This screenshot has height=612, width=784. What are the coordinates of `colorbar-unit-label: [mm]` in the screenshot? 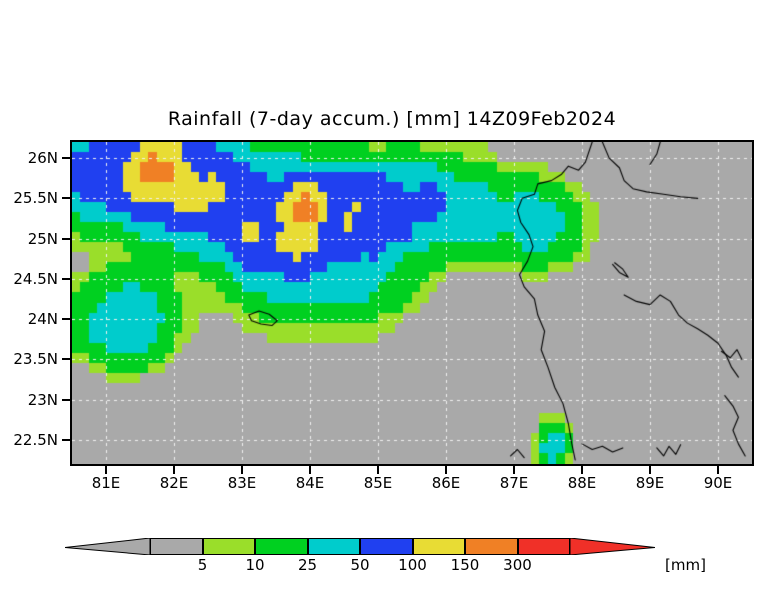 It's located at (685, 565).